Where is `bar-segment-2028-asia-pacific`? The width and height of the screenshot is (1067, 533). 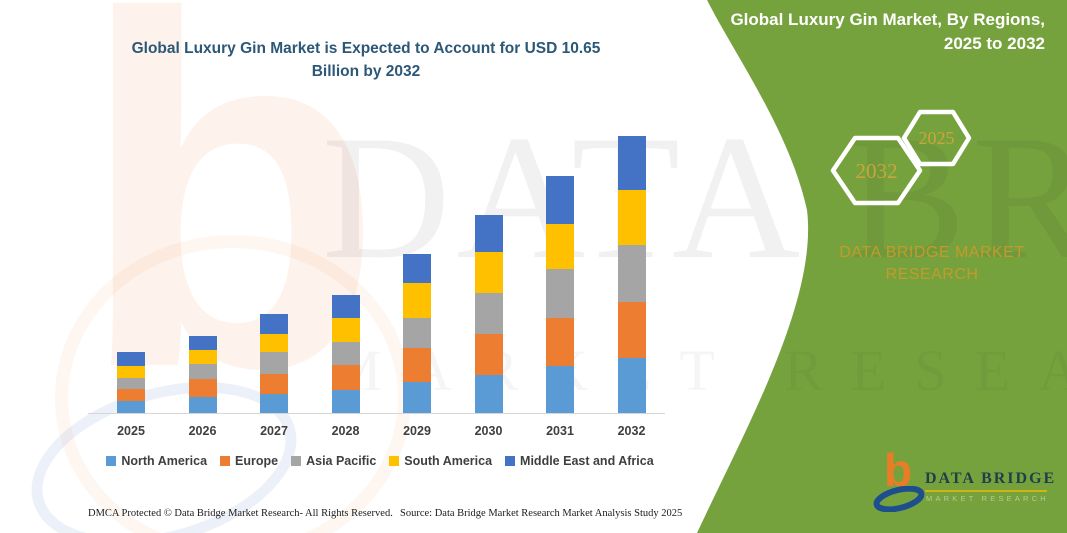
bar-segment-2028-asia-pacific is located at coordinates (345, 353).